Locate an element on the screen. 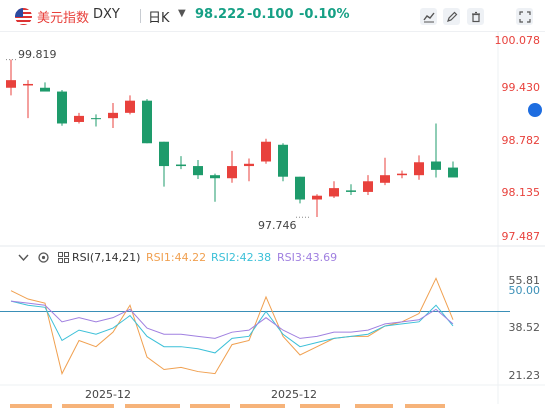 This screenshot has height=408, width=545. symbol-name: 美元指数 is located at coordinates (63, 18).